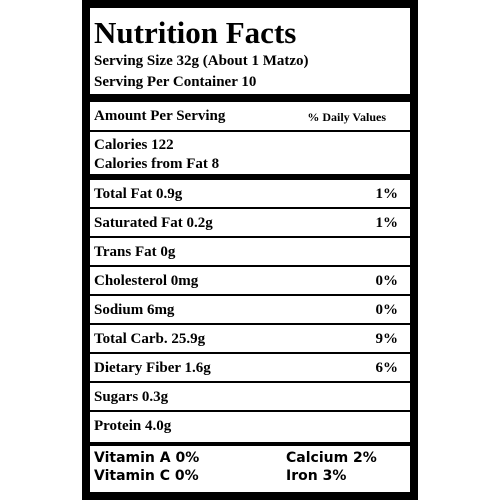 The width and height of the screenshot is (500, 500). What do you see at coordinates (250, 117) in the screenshot?
I see `amount-header-row: Amount Per Serving % Daily Values` at bounding box center [250, 117].